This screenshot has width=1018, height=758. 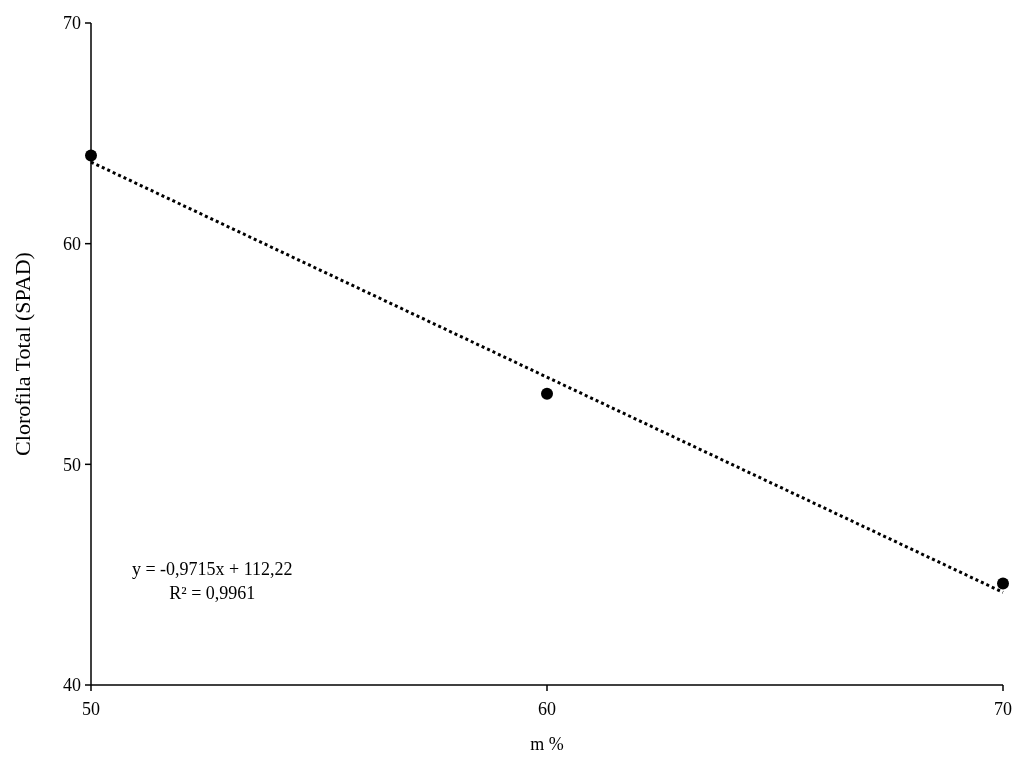 I want to click on y-tick-label: 60, so click(x=72, y=243).